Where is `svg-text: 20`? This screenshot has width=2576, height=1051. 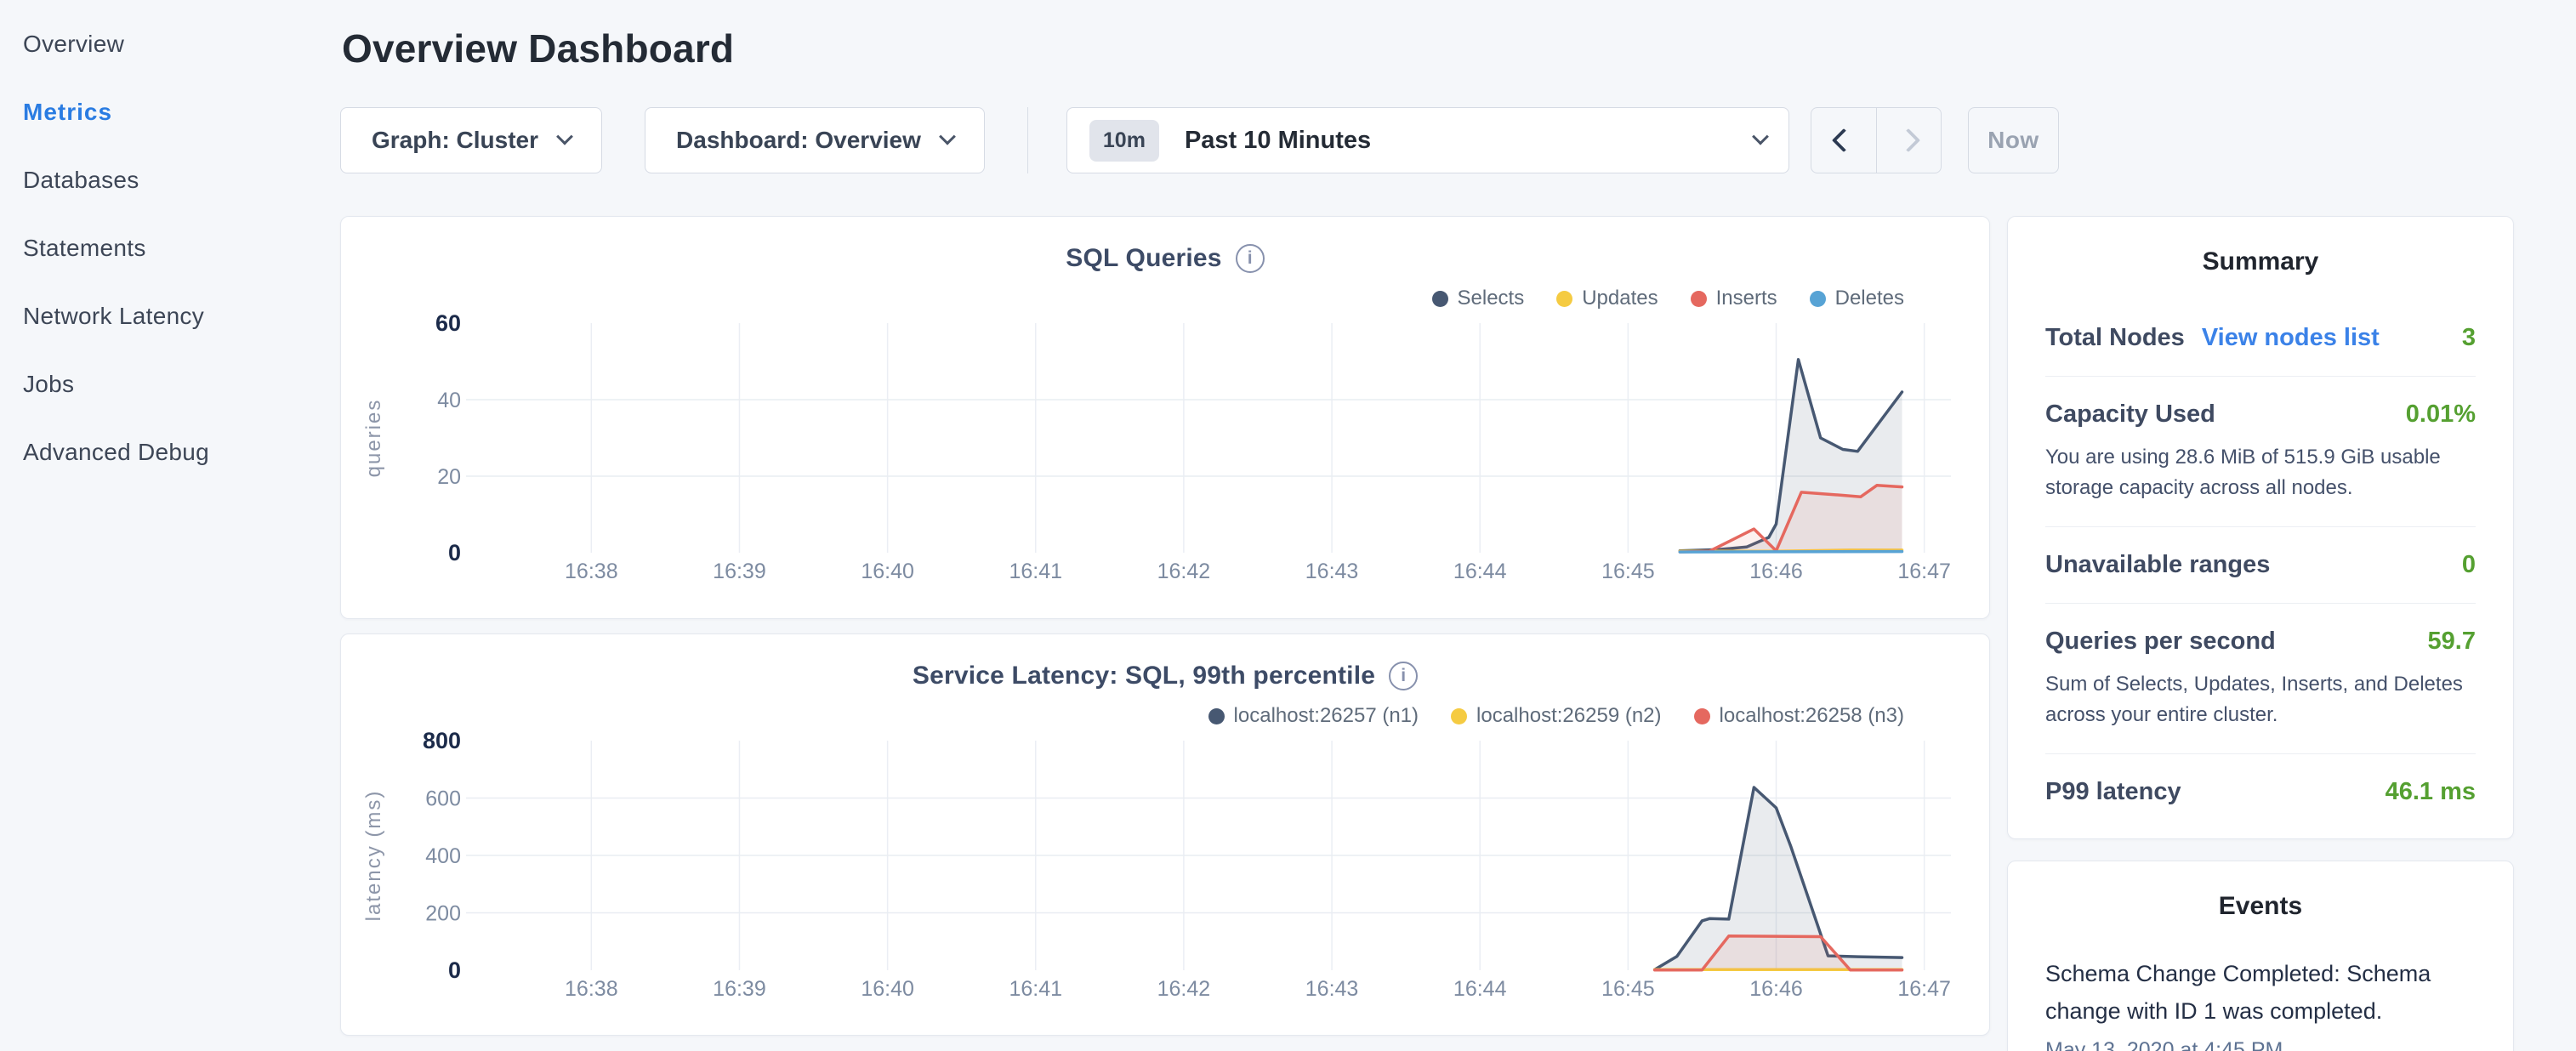 svg-text: 20 is located at coordinates (449, 477).